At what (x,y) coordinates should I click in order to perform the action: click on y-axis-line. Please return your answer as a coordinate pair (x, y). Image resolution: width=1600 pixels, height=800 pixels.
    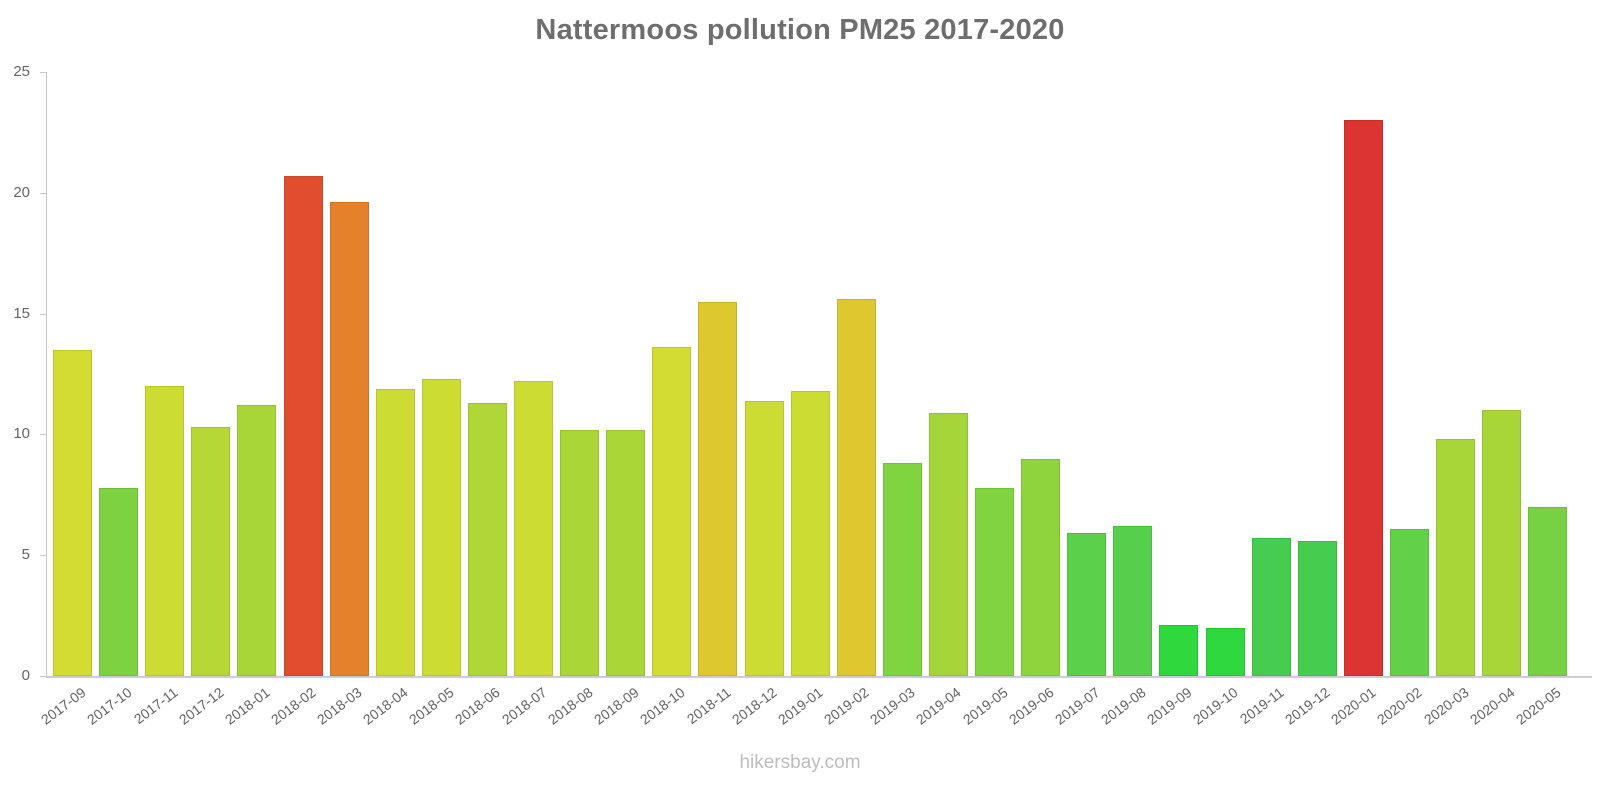
    Looking at the image, I should click on (46, 374).